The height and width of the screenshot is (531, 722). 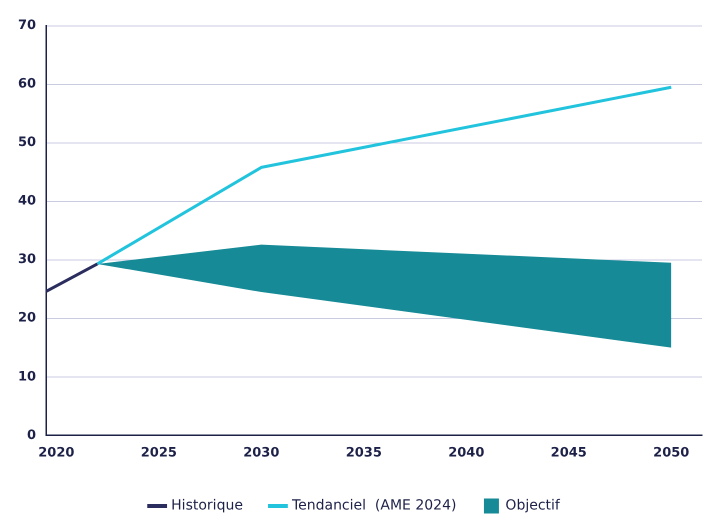 What do you see at coordinates (27, 376) in the screenshot?
I see `y-tick-label: 10` at bounding box center [27, 376].